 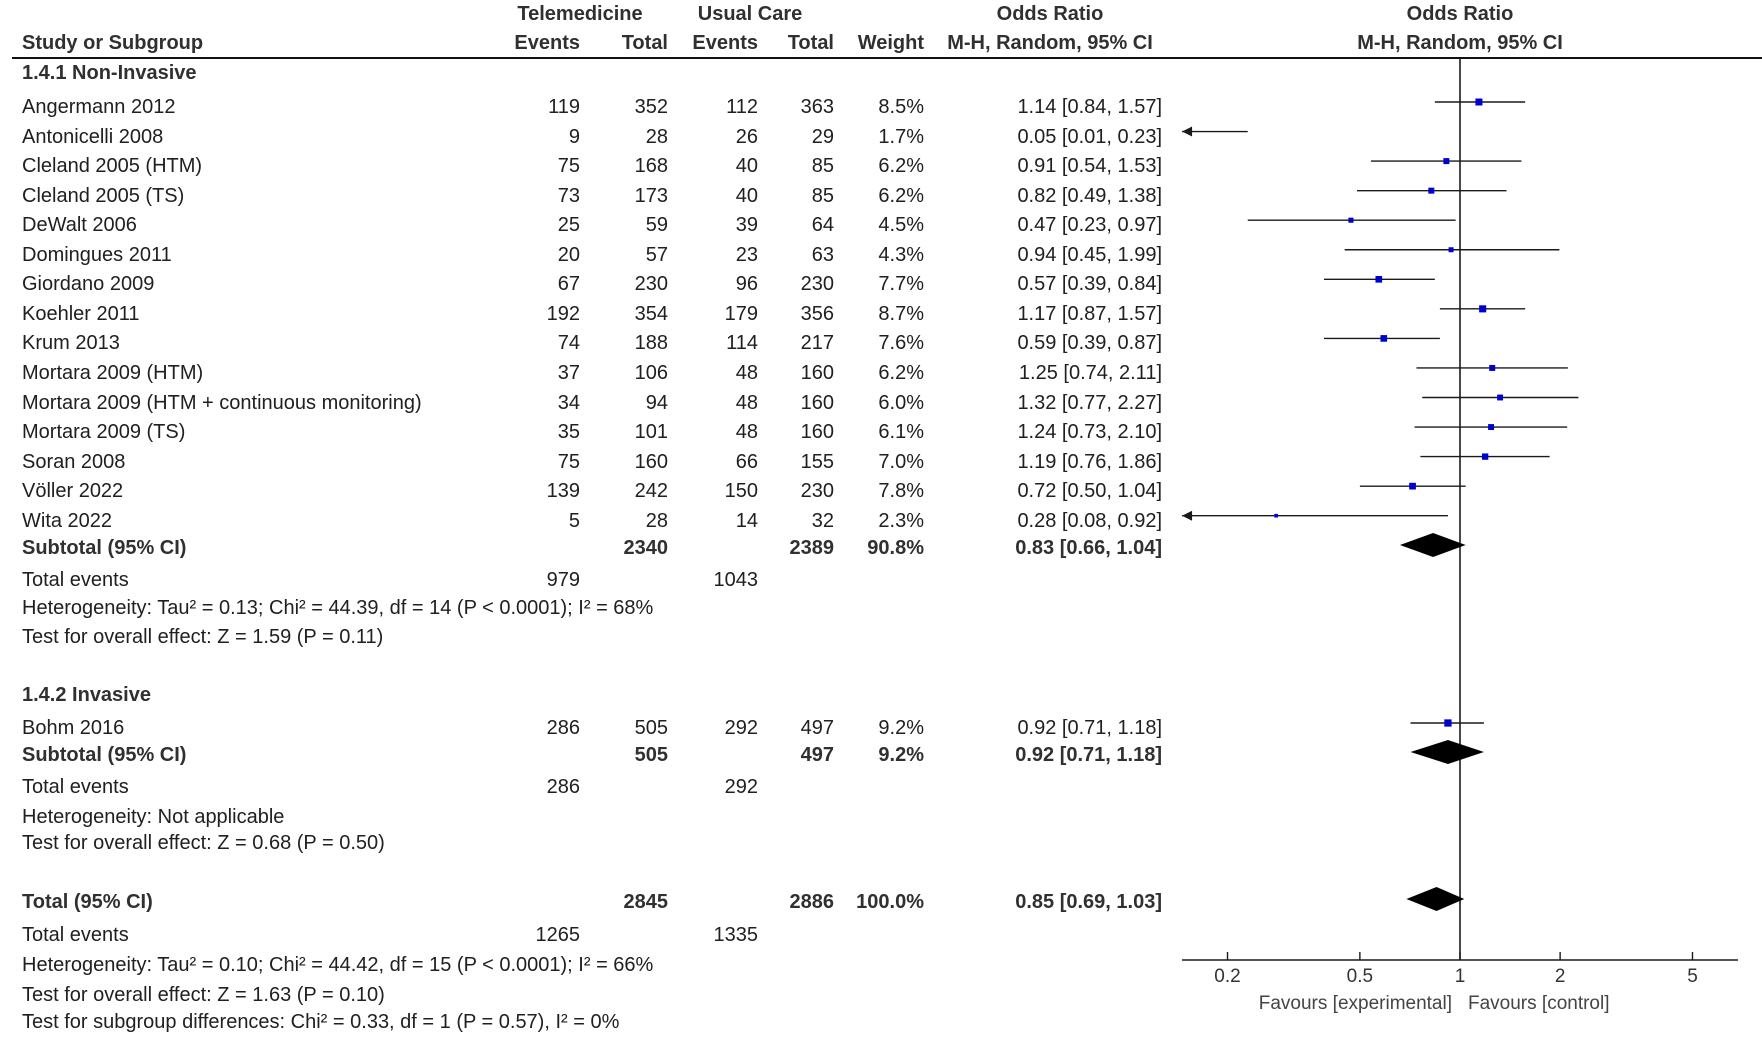 What do you see at coordinates (1355, 1003) in the screenshot?
I see `favours-experimental-label: Favours [experimental]` at bounding box center [1355, 1003].